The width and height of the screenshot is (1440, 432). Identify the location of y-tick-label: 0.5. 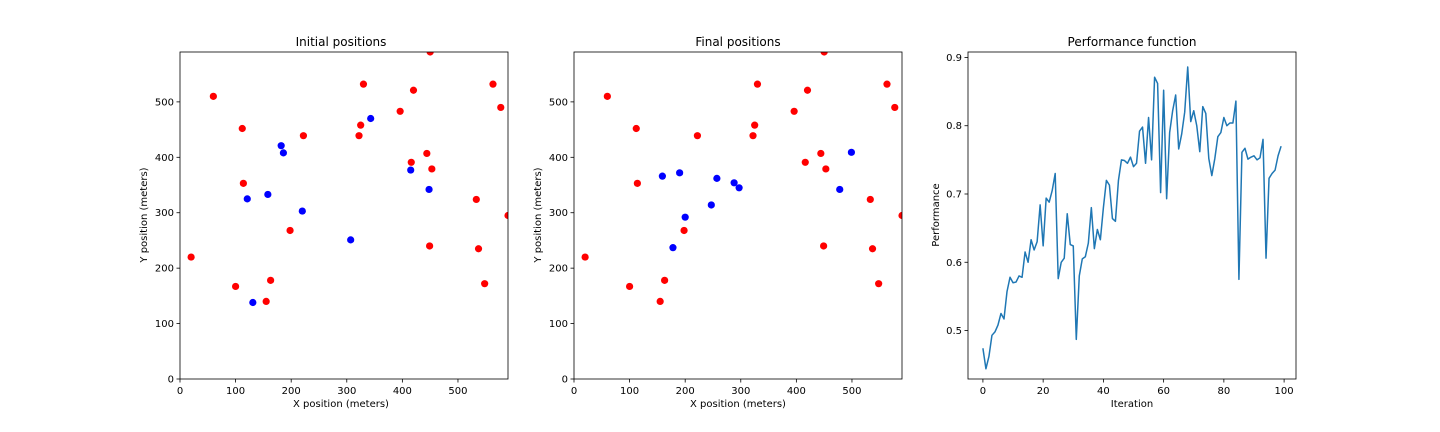
(954, 331).